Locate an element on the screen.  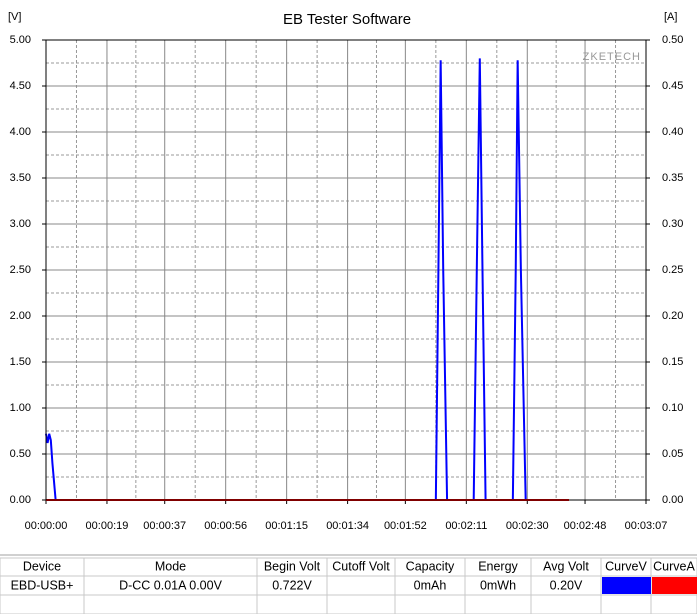
column-header: Cutoff Volt is located at coordinates (361, 566).